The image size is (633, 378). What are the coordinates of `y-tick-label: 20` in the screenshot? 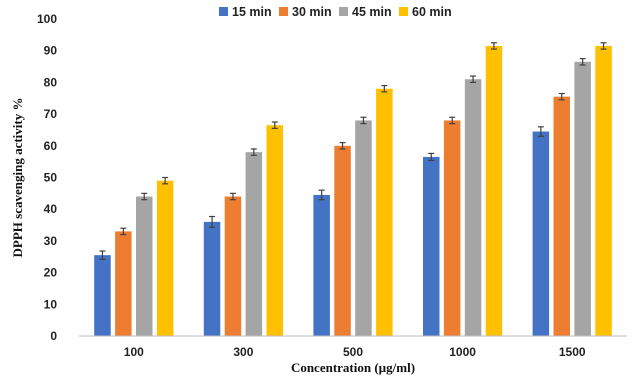 It's located at (51, 273).